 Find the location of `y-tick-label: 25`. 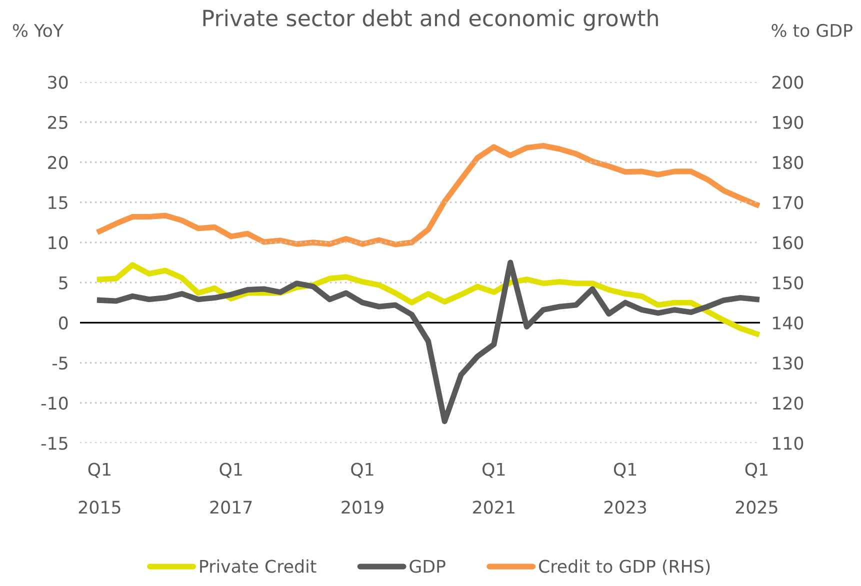

y-tick-label: 25 is located at coordinates (58, 122).